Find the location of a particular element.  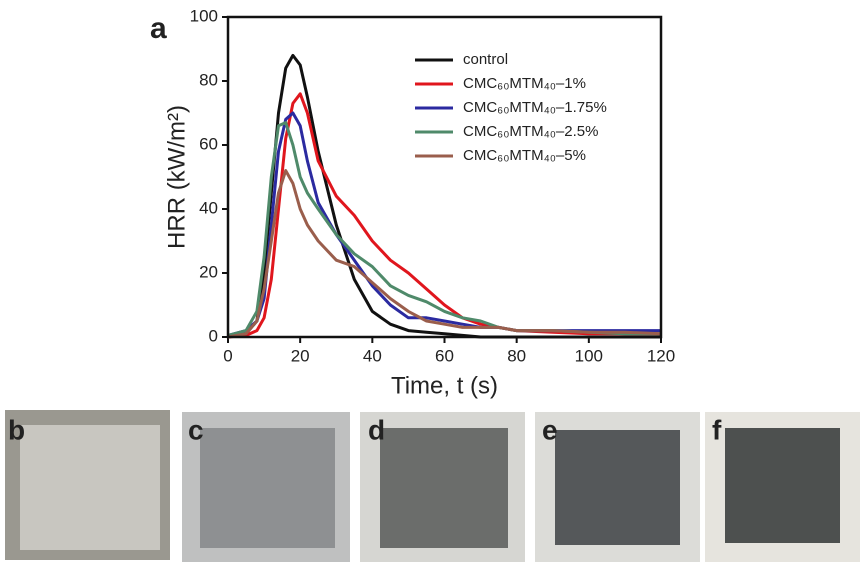

y-tick-label: 0 is located at coordinates (213, 335).